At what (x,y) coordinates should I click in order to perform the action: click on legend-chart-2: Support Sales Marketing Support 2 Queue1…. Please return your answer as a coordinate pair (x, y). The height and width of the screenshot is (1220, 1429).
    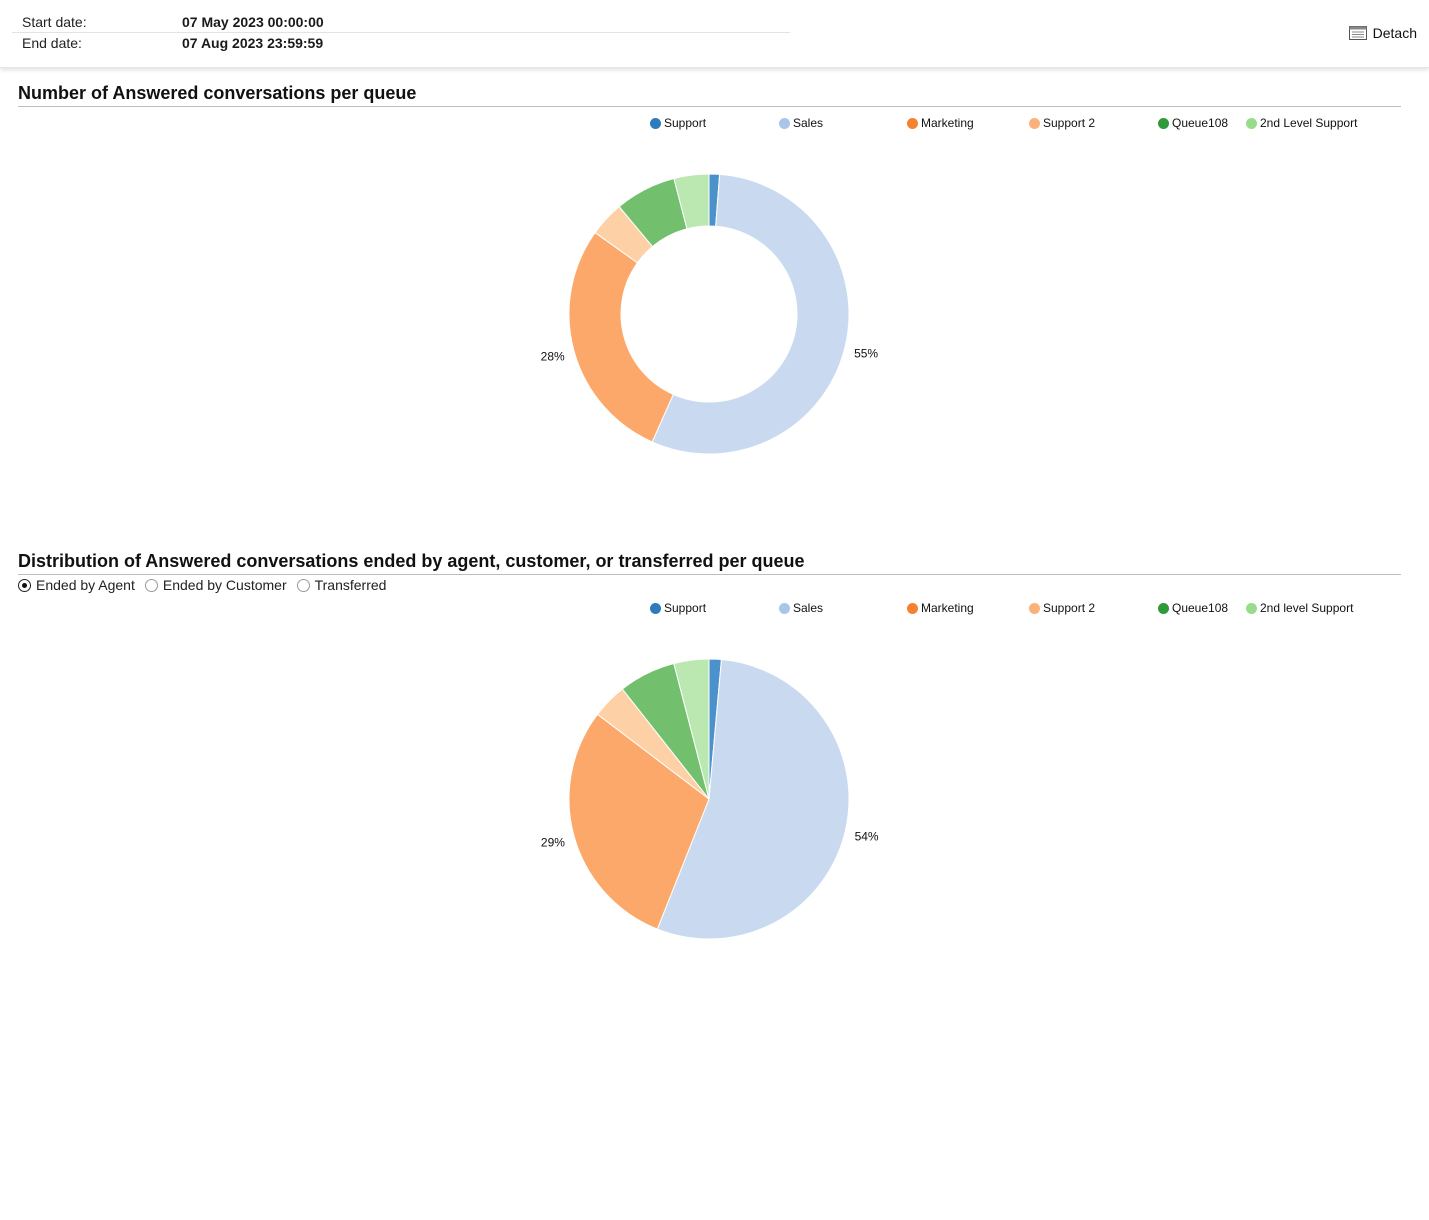
    Looking at the image, I should click on (1030, 610).